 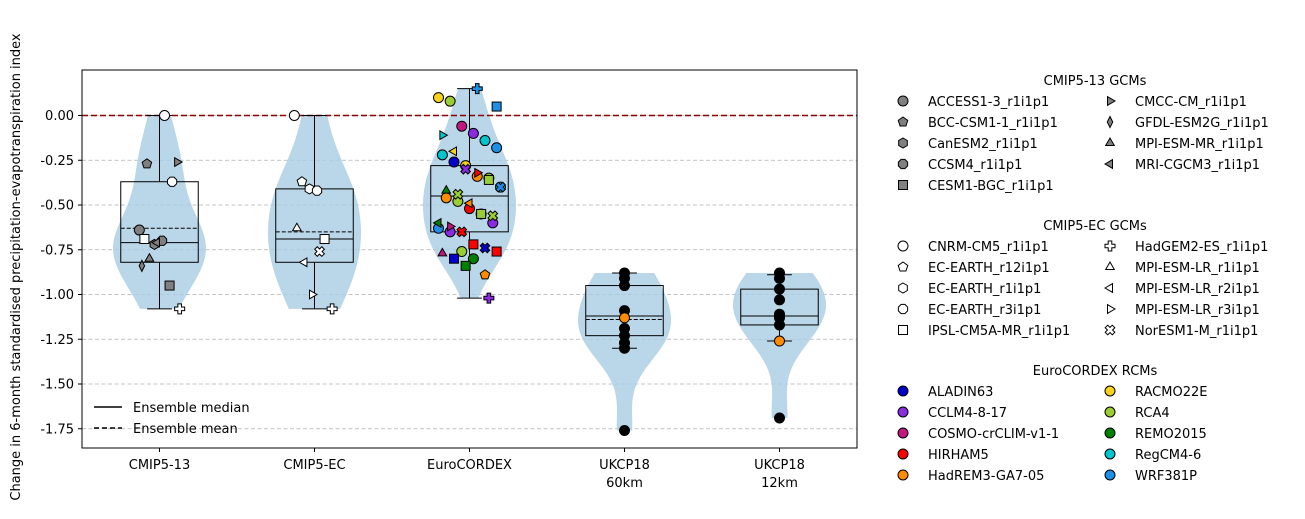 What do you see at coordinates (1152, 413) in the screenshot?
I see `legend-item-label: RCA4` at bounding box center [1152, 413].